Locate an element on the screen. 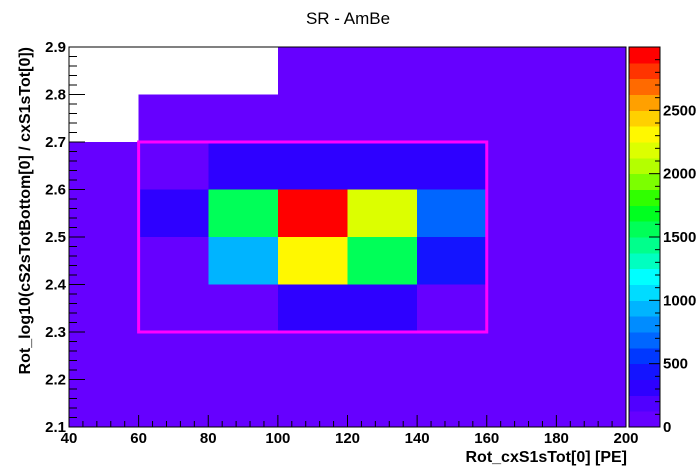  y-tick-label: 2.3 is located at coordinates (55, 332).